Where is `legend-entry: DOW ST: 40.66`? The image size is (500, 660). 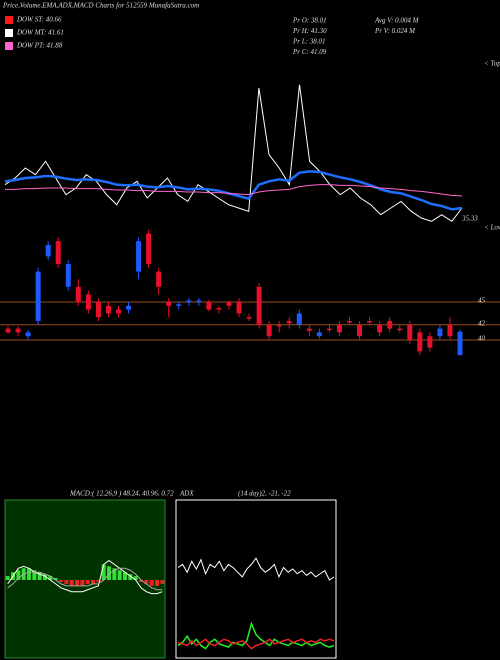 legend-entry: DOW ST: 40.66 is located at coordinates (39, 20).